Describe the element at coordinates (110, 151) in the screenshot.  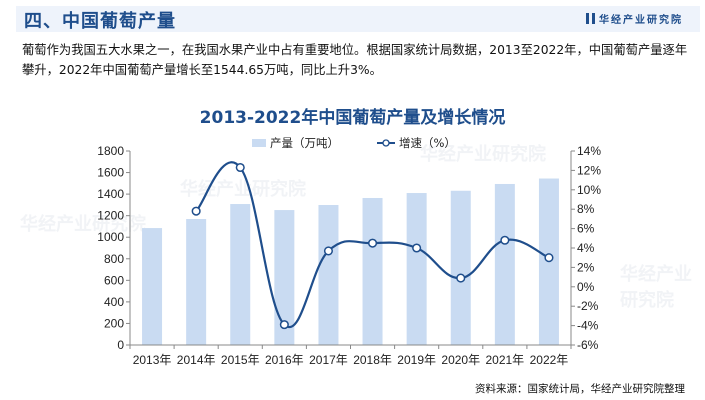
I see `left-axis-tick: 1800` at that location.